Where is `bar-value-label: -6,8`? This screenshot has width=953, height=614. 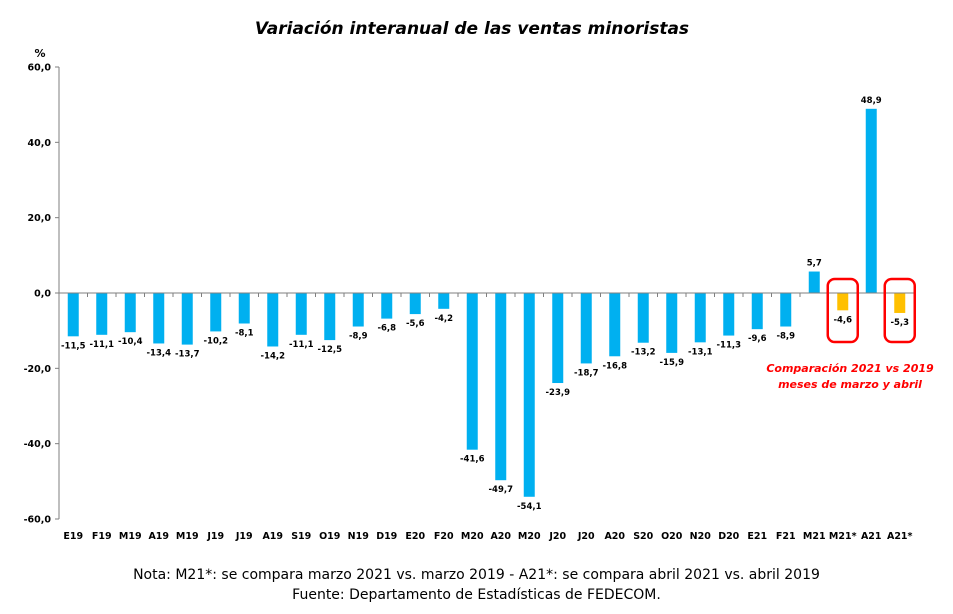 bar-value-label: -6,8 is located at coordinates (386, 329).